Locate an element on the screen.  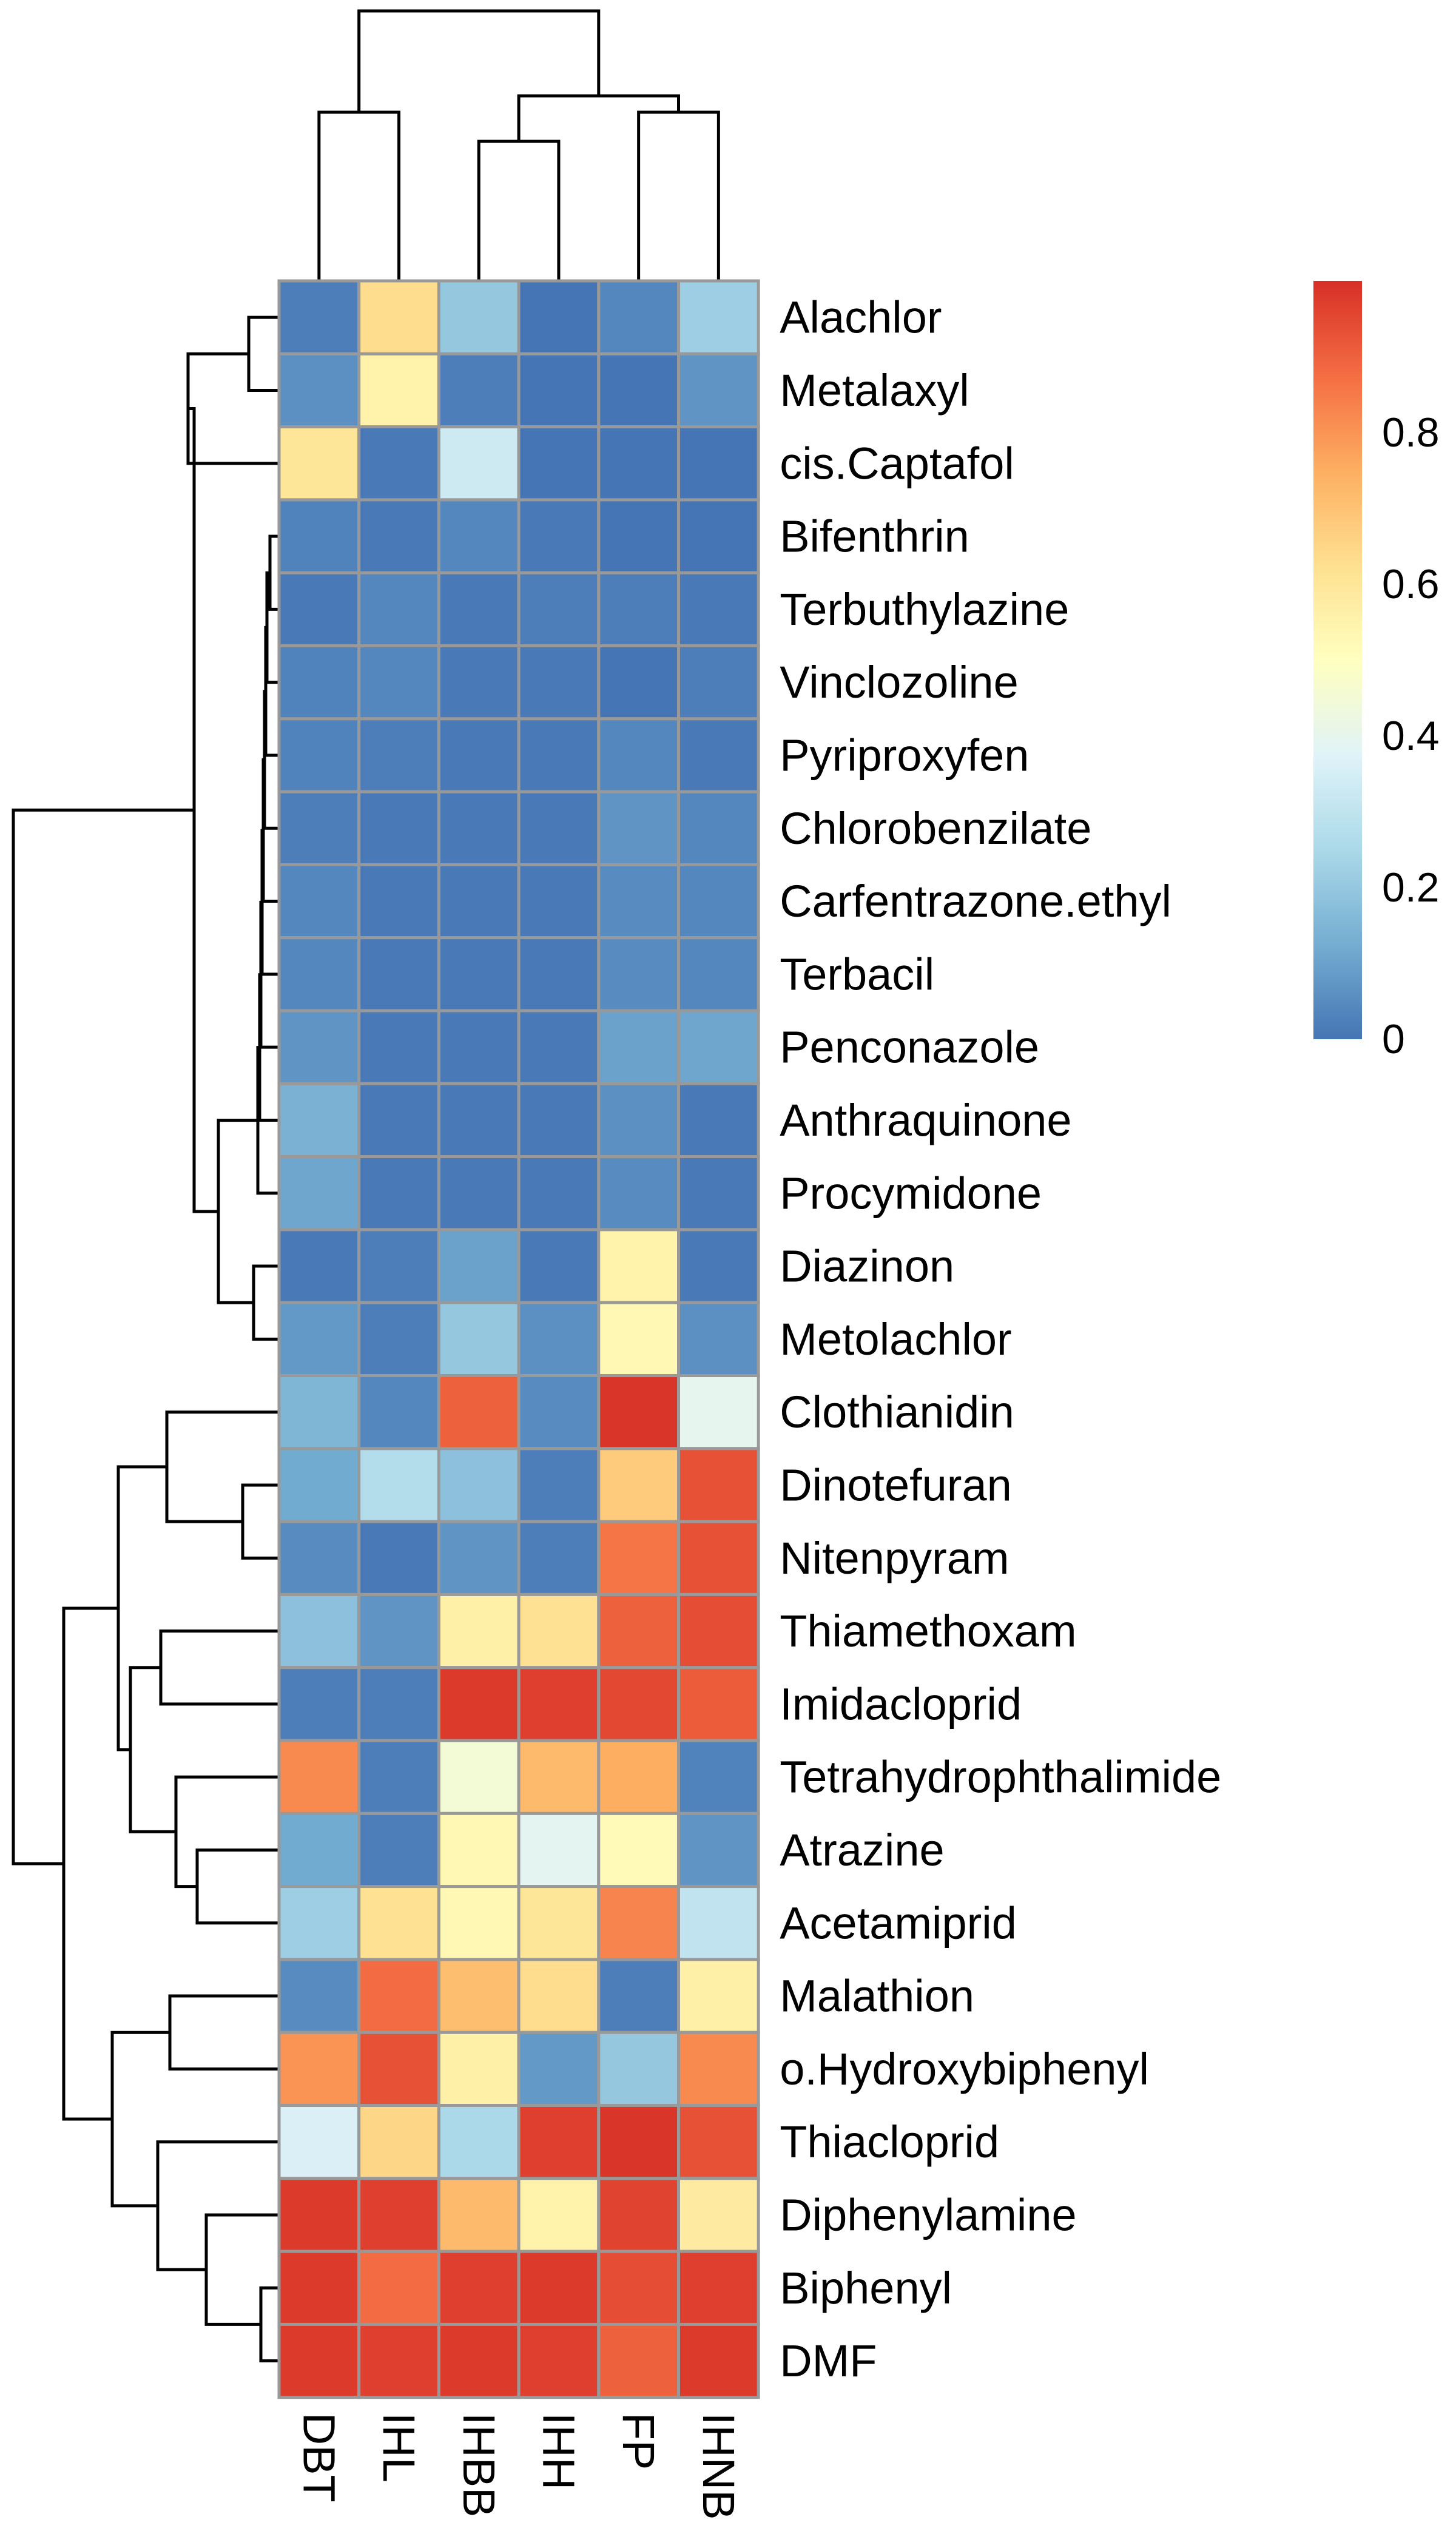
row-label-cis-captafol: cis.Captafol is located at coordinates (897, 463).